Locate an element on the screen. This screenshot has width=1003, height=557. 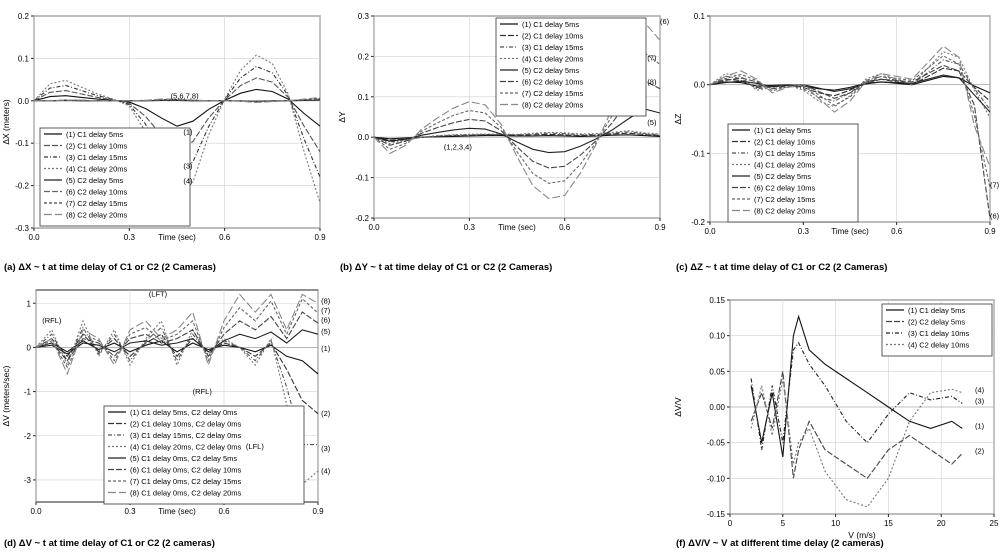
annotation-label: (2) is located at coordinates (326, 413).